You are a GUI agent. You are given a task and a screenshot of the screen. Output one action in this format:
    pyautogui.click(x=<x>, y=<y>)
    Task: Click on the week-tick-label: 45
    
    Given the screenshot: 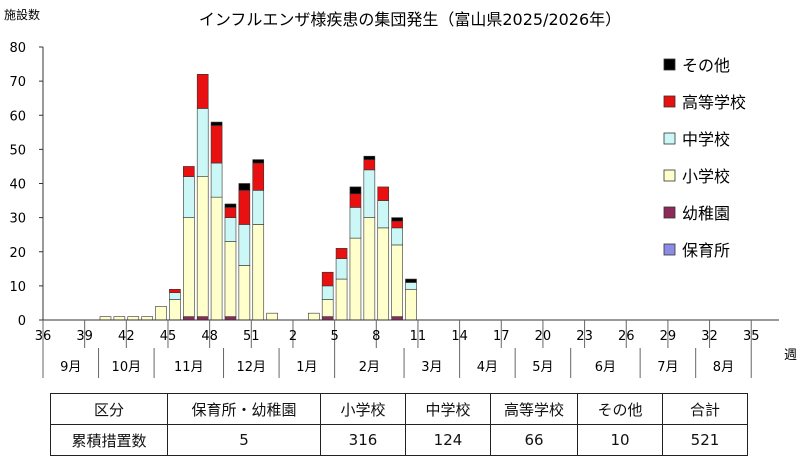 What is the action you would take?
    pyautogui.click(x=168, y=336)
    